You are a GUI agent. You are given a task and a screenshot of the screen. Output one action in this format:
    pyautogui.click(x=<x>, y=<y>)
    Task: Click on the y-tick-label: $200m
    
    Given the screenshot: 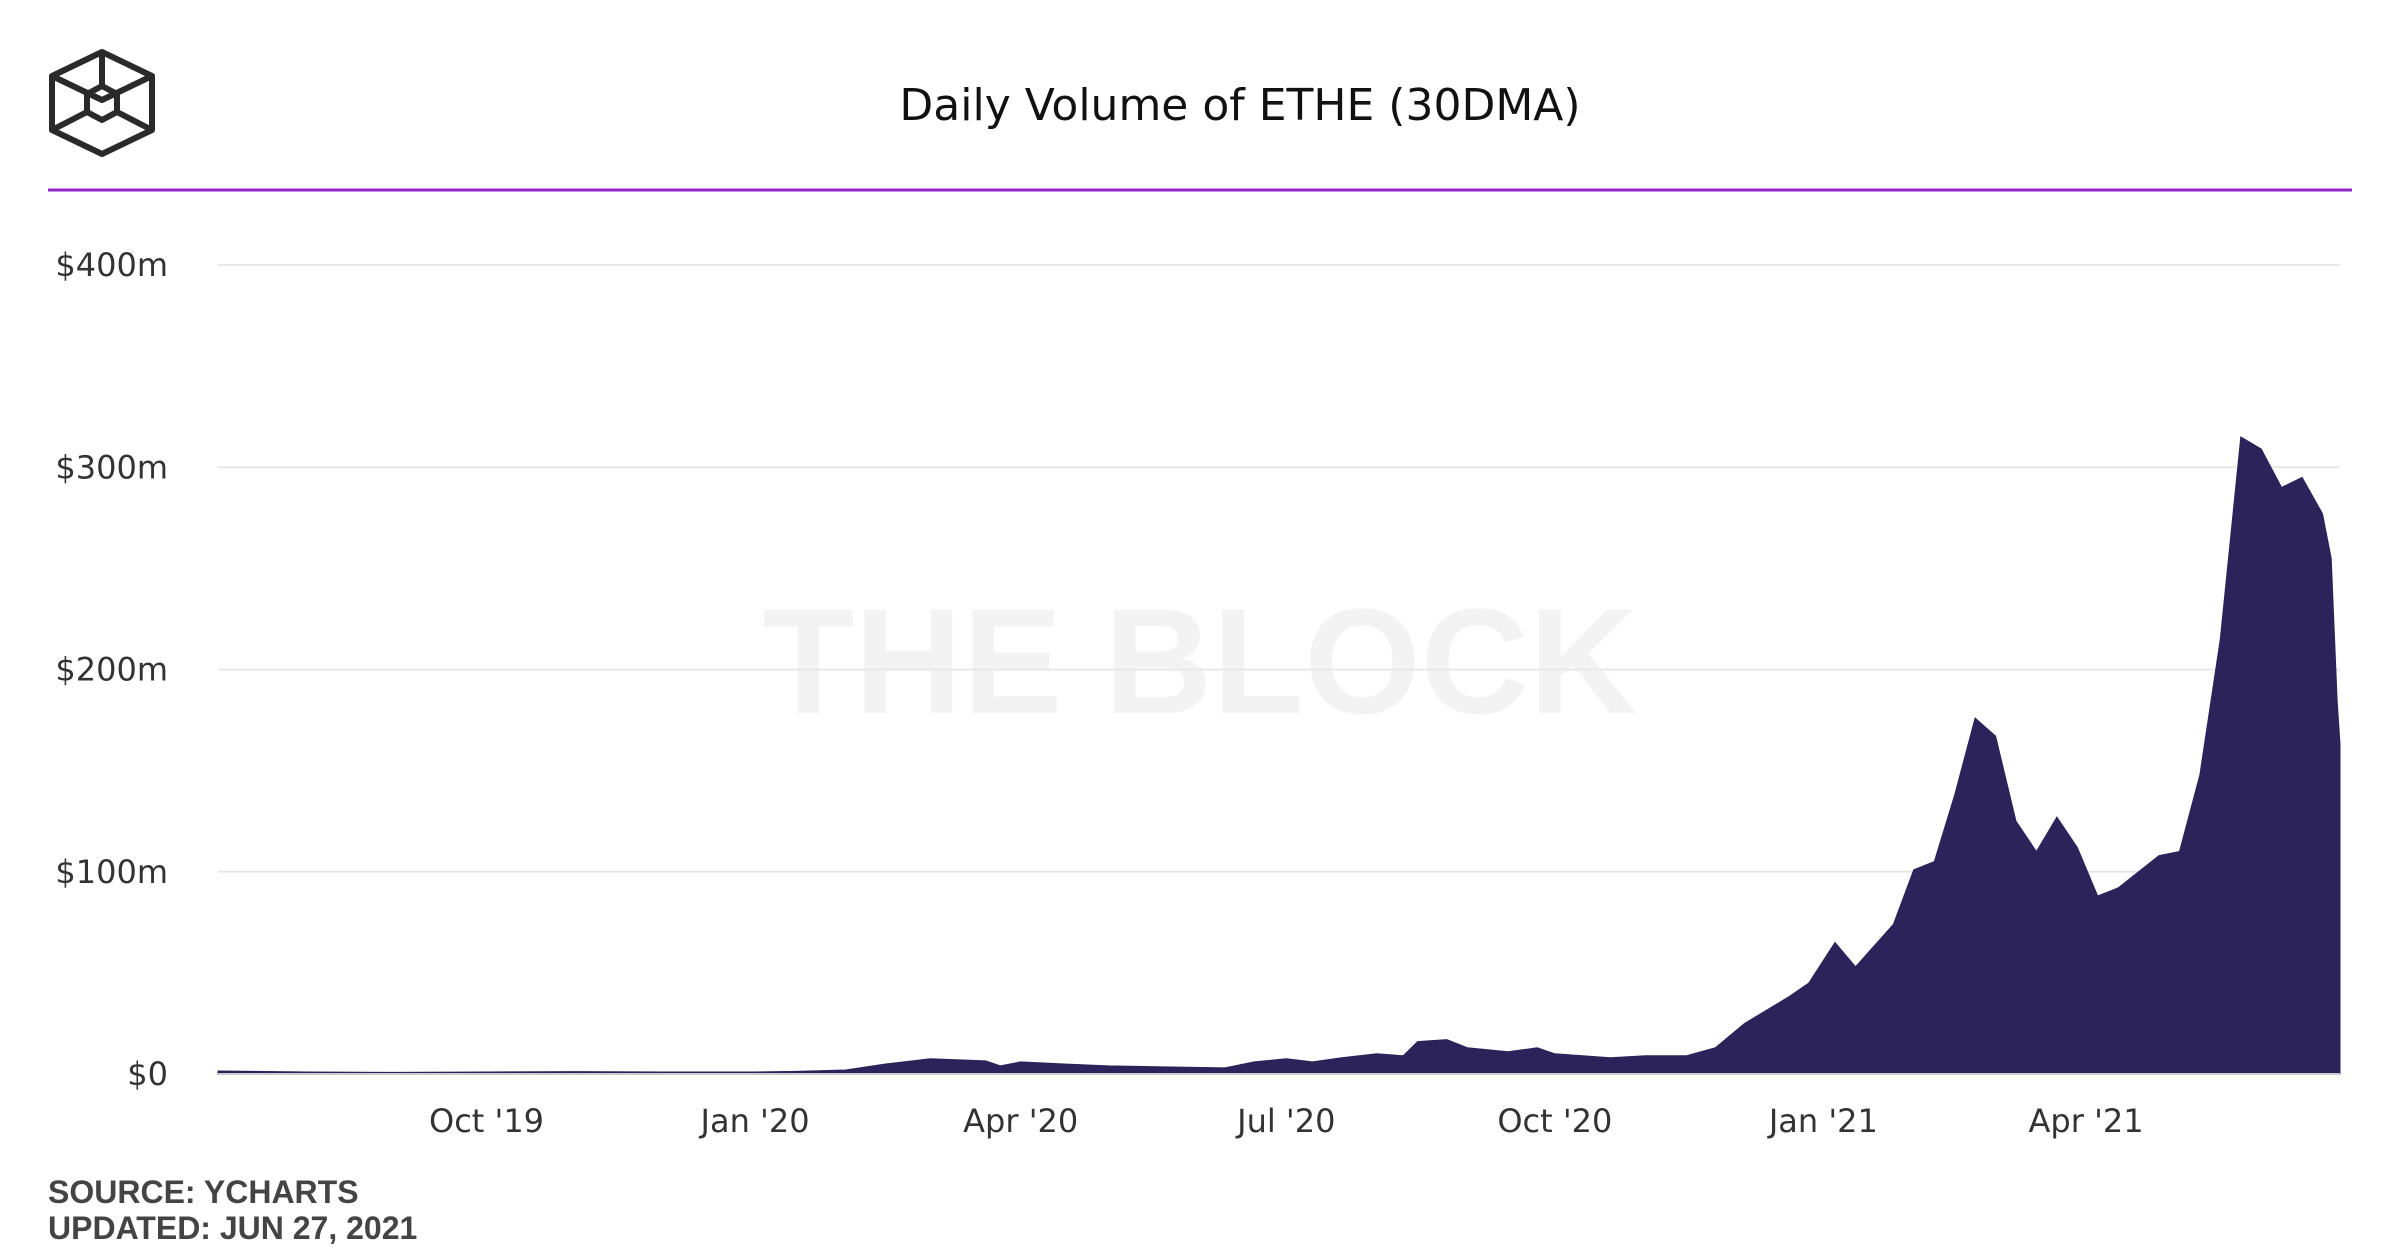 What is the action you would take?
    pyautogui.click(x=111, y=670)
    